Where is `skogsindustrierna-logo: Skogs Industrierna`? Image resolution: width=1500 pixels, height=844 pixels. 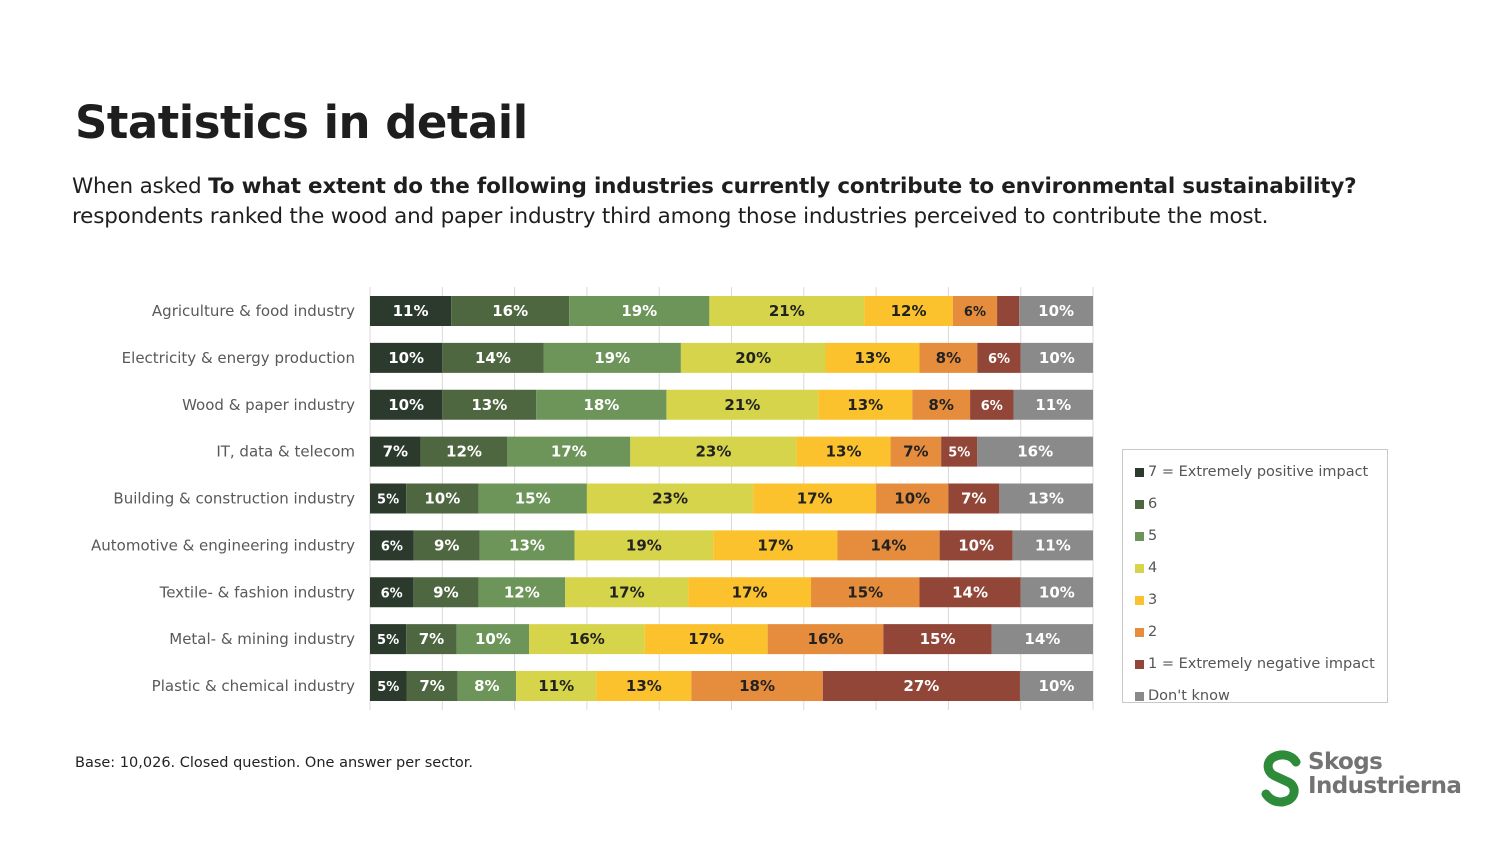
skogsindustrierna-logo: Skogs Industrierna is located at coordinates (1360, 778).